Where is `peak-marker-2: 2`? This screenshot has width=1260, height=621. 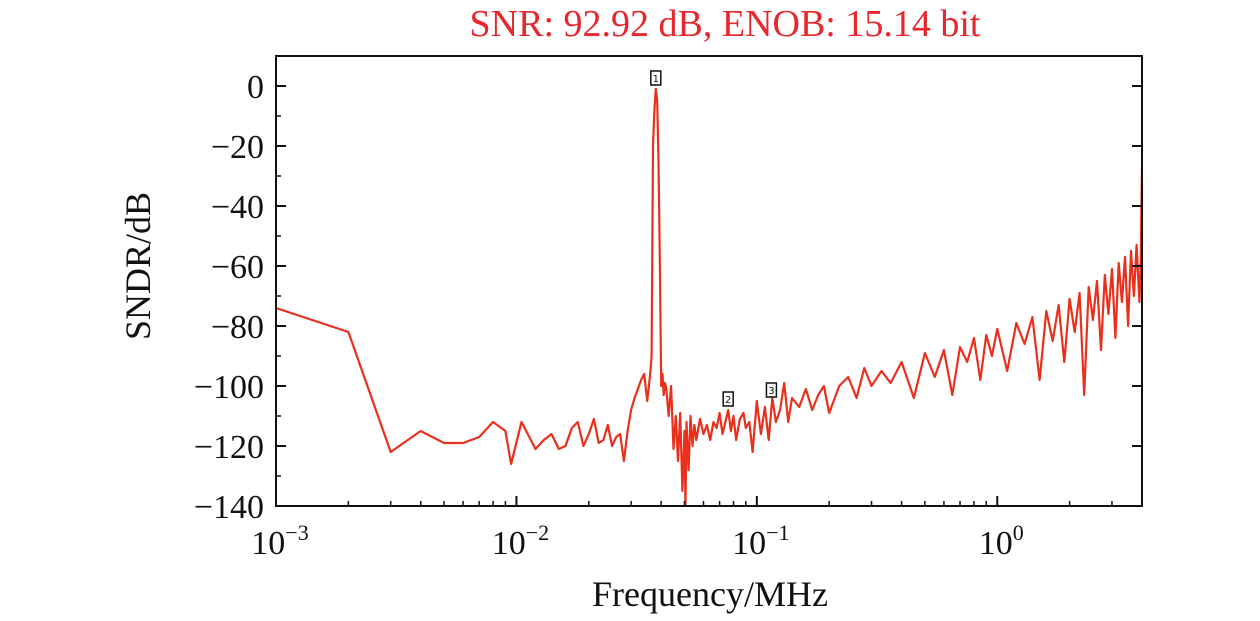 peak-marker-2: 2 is located at coordinates (728, 399).